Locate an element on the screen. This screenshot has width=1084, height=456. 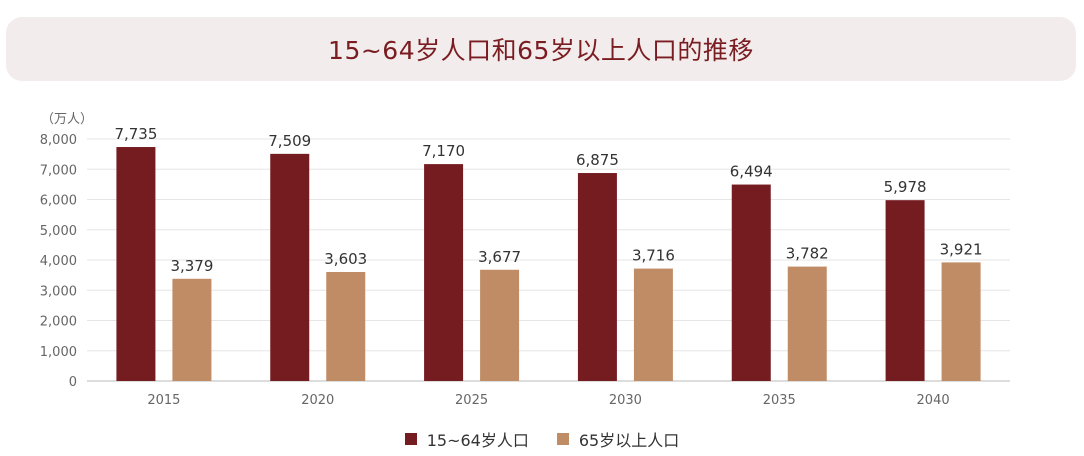
data-label: 6,494 is located at coordinates (751, 172).